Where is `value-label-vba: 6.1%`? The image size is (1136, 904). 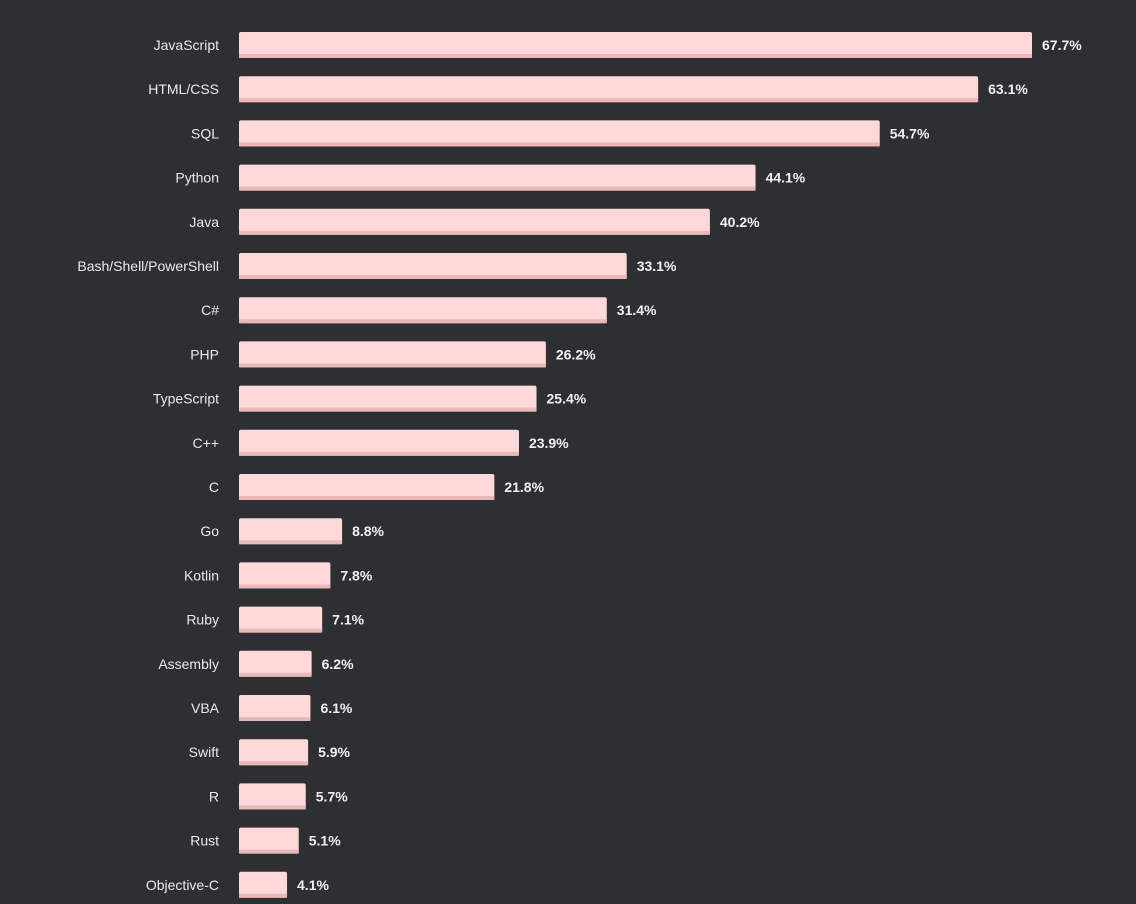 value-label-vba: 6.1% is located at coordinates (336, 708).